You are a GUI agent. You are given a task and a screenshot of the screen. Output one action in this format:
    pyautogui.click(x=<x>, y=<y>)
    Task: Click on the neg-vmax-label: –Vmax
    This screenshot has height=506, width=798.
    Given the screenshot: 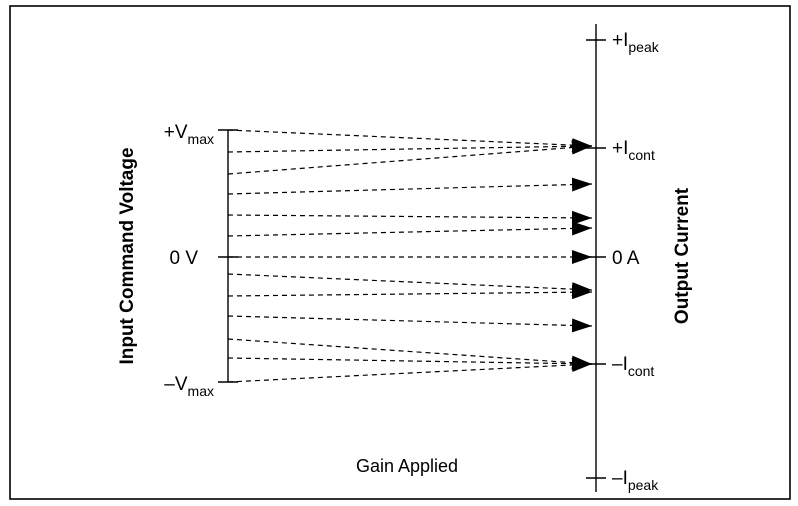 What is the action you would take?
    pyautogui.click(x=189, y=386)
    